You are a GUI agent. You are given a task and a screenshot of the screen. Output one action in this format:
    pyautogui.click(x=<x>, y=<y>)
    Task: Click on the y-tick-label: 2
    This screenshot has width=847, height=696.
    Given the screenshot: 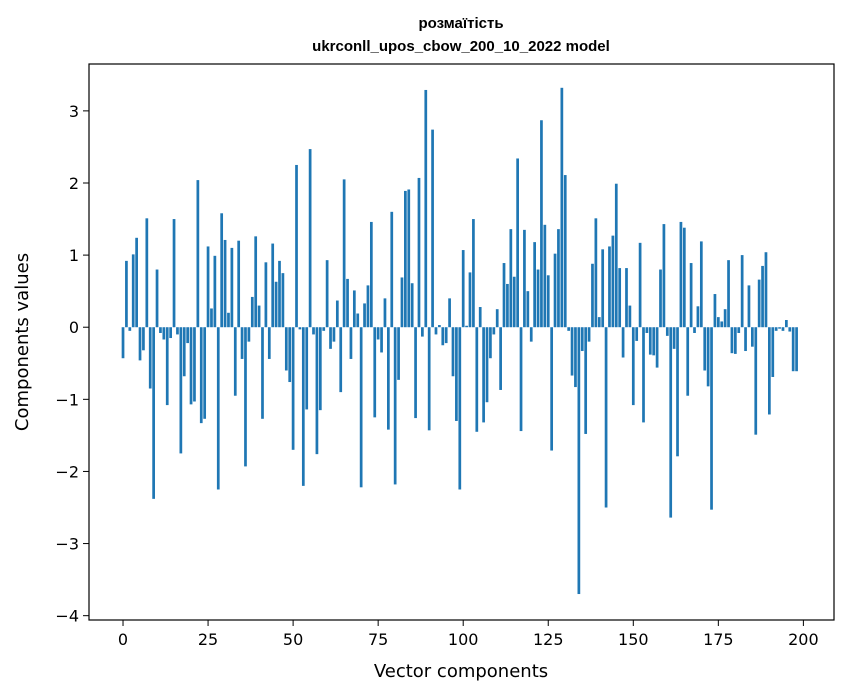 What is the action you would take?
    pyautogui.click(x=74, y=183)
    